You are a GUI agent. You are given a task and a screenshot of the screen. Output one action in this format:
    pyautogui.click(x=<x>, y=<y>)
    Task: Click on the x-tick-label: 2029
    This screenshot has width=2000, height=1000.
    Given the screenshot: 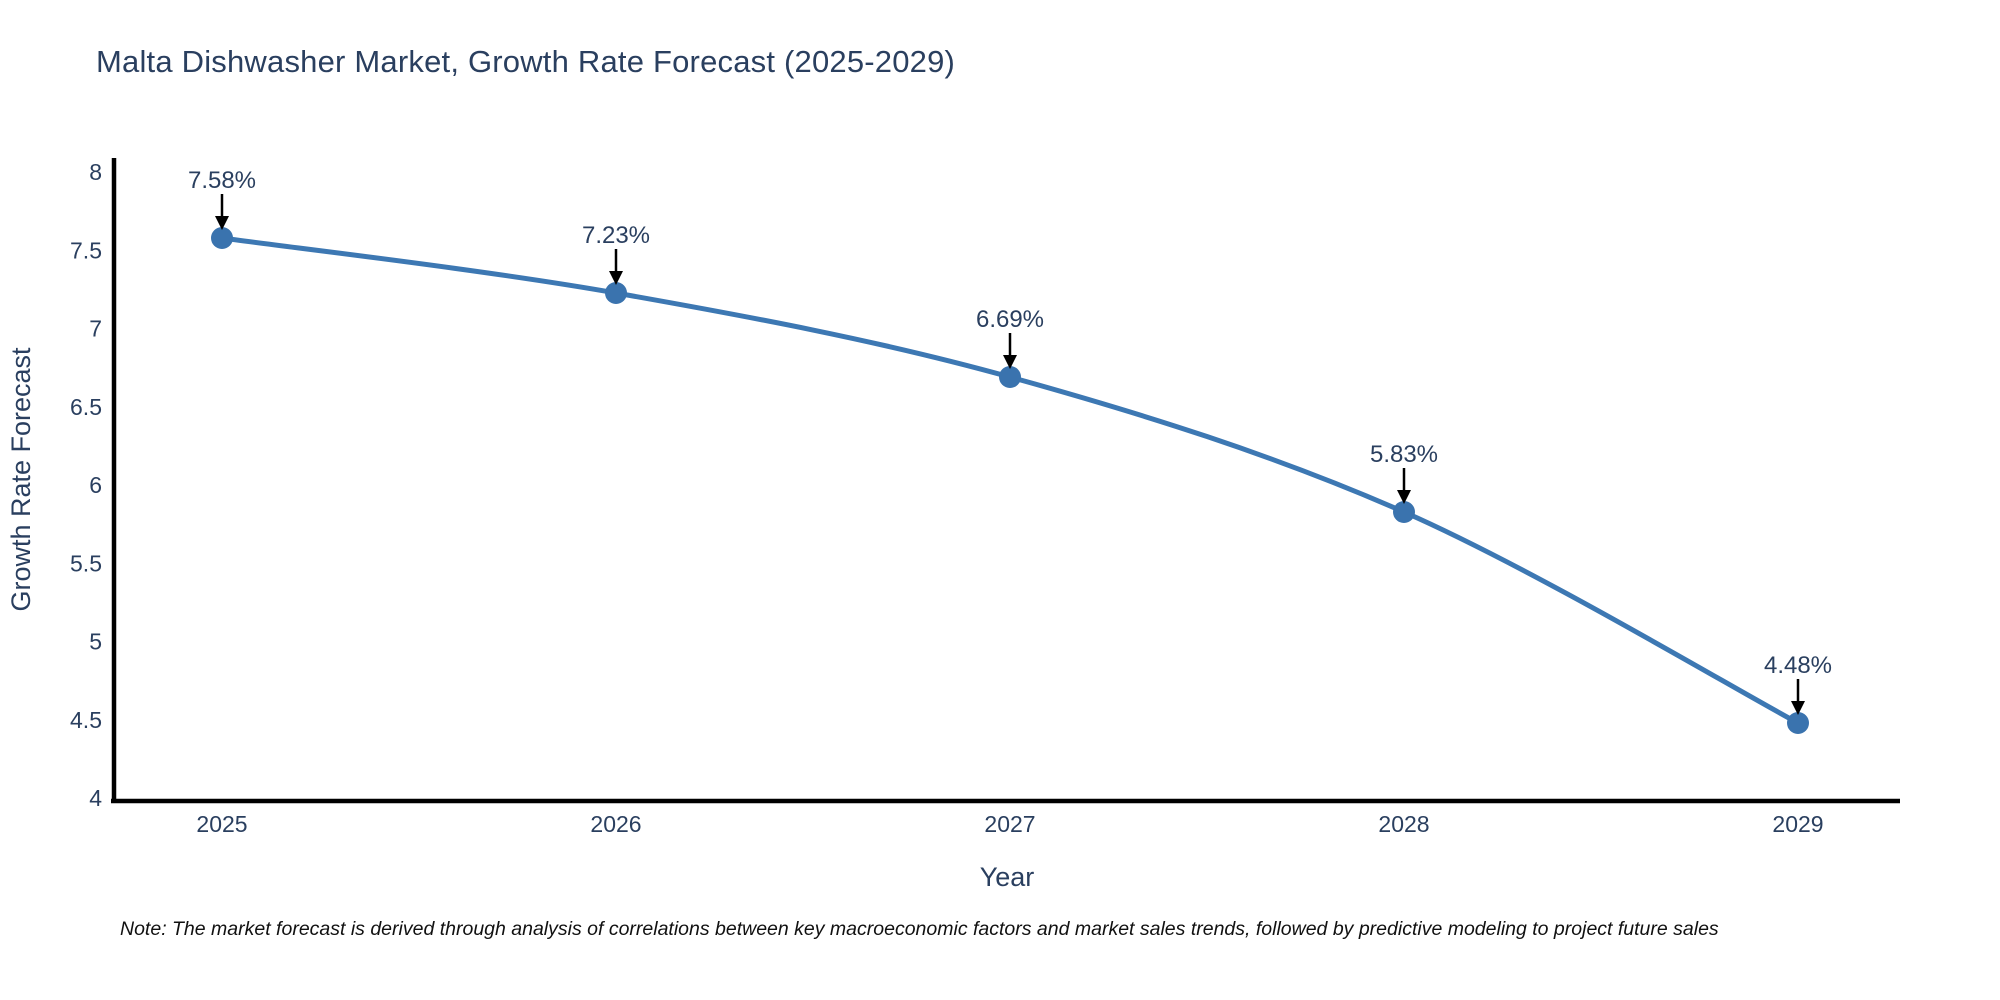 What is the action you would take?
    pyautogui.click(x=1797, y=824)
    